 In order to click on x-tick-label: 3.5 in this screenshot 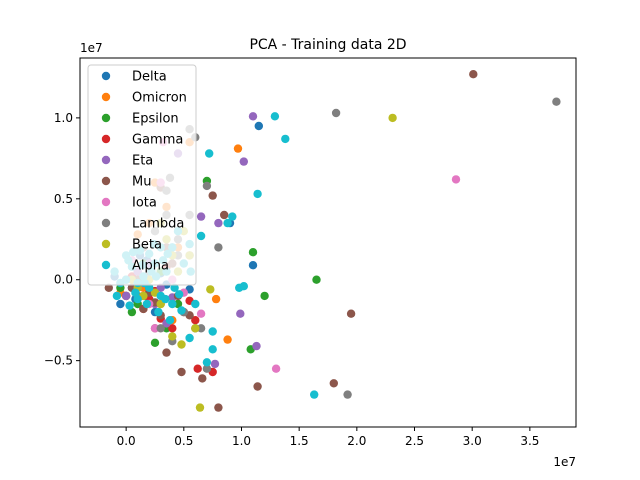, I will do `click(529, 441)`.